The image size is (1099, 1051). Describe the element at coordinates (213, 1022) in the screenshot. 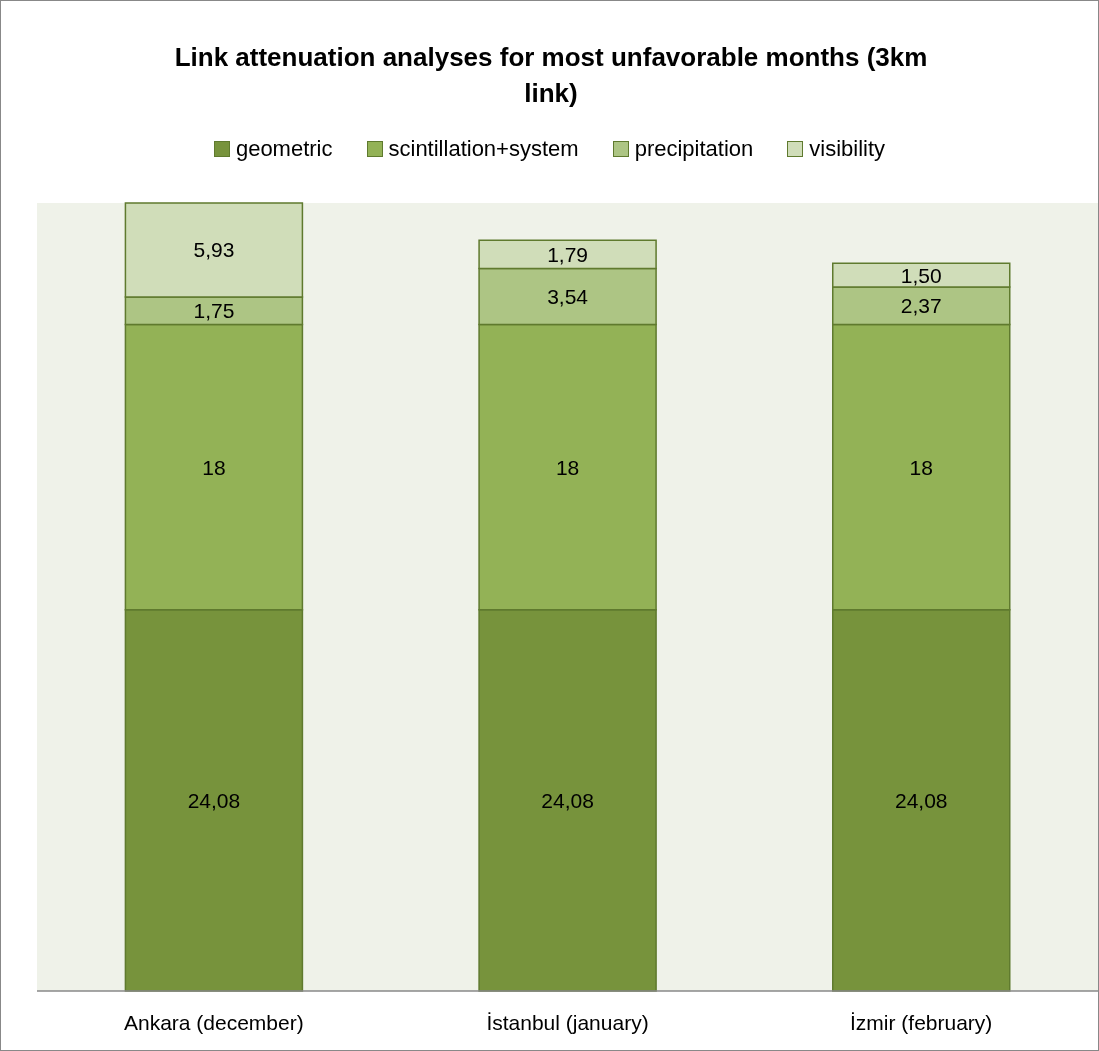

I see `x-tick-label: Ankara (december)` at that location.